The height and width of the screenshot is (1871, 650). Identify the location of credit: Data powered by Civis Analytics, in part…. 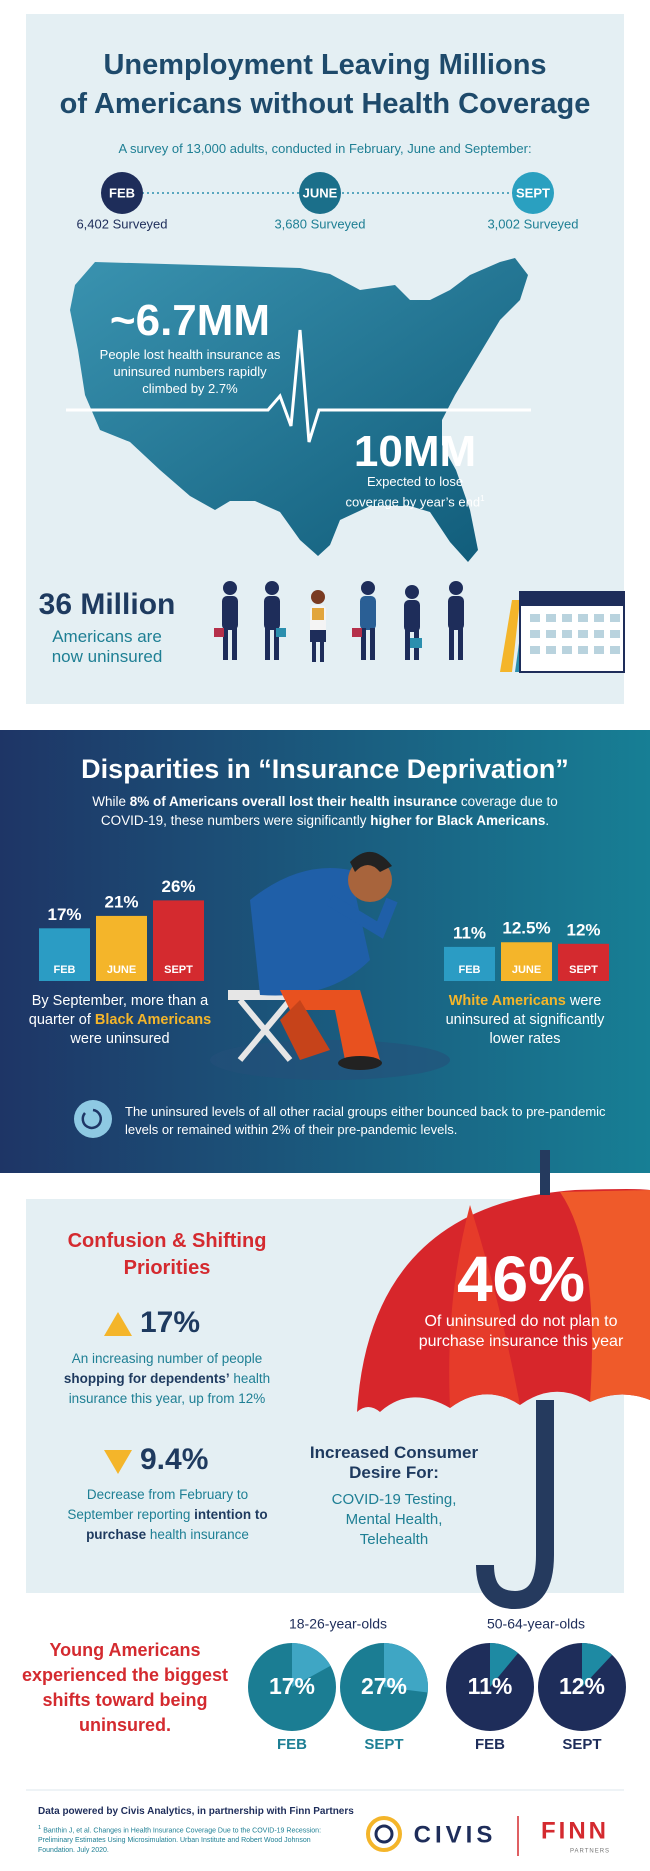
(196, 1811).